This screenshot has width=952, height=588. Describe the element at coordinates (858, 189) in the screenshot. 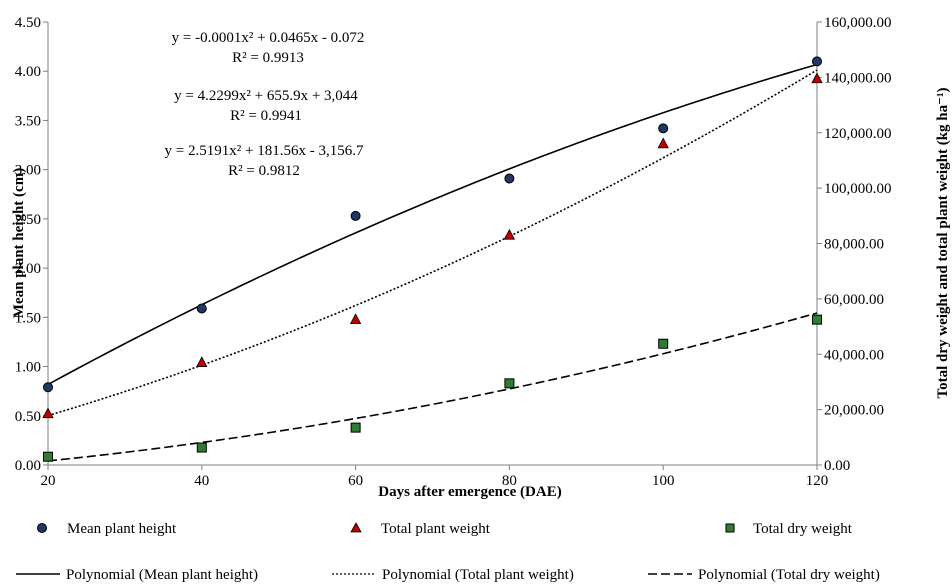

I see `y2-tick-label: 100,000.00` at that location.